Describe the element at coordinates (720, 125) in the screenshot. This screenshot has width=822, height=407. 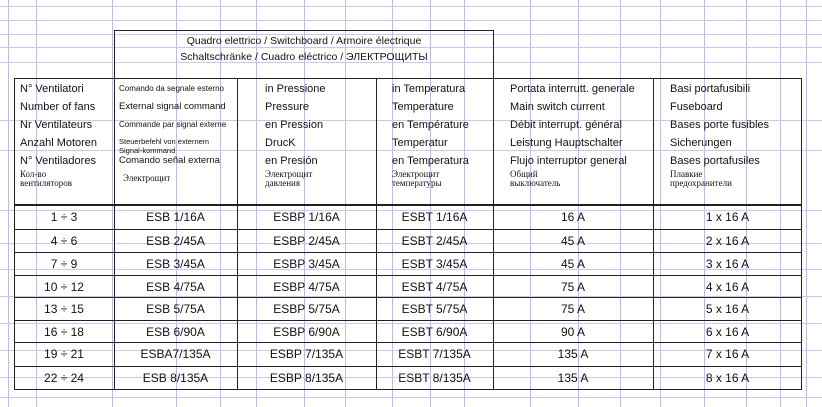
I see `header-text: Bases porte fusibles` at that location.